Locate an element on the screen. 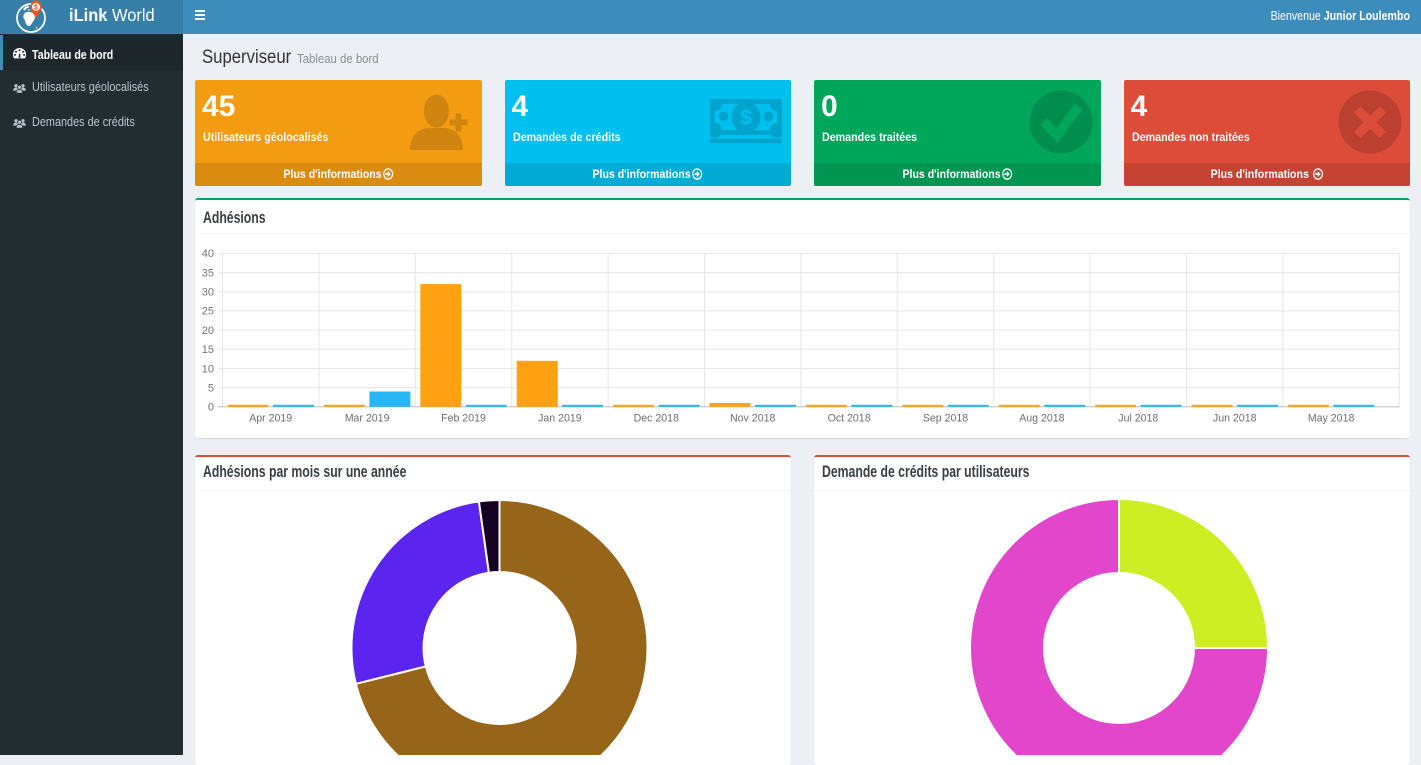 The width and height of the screenshot is (1421, 765). svg-text: May 2018 is located at coordinates (1331, 419).